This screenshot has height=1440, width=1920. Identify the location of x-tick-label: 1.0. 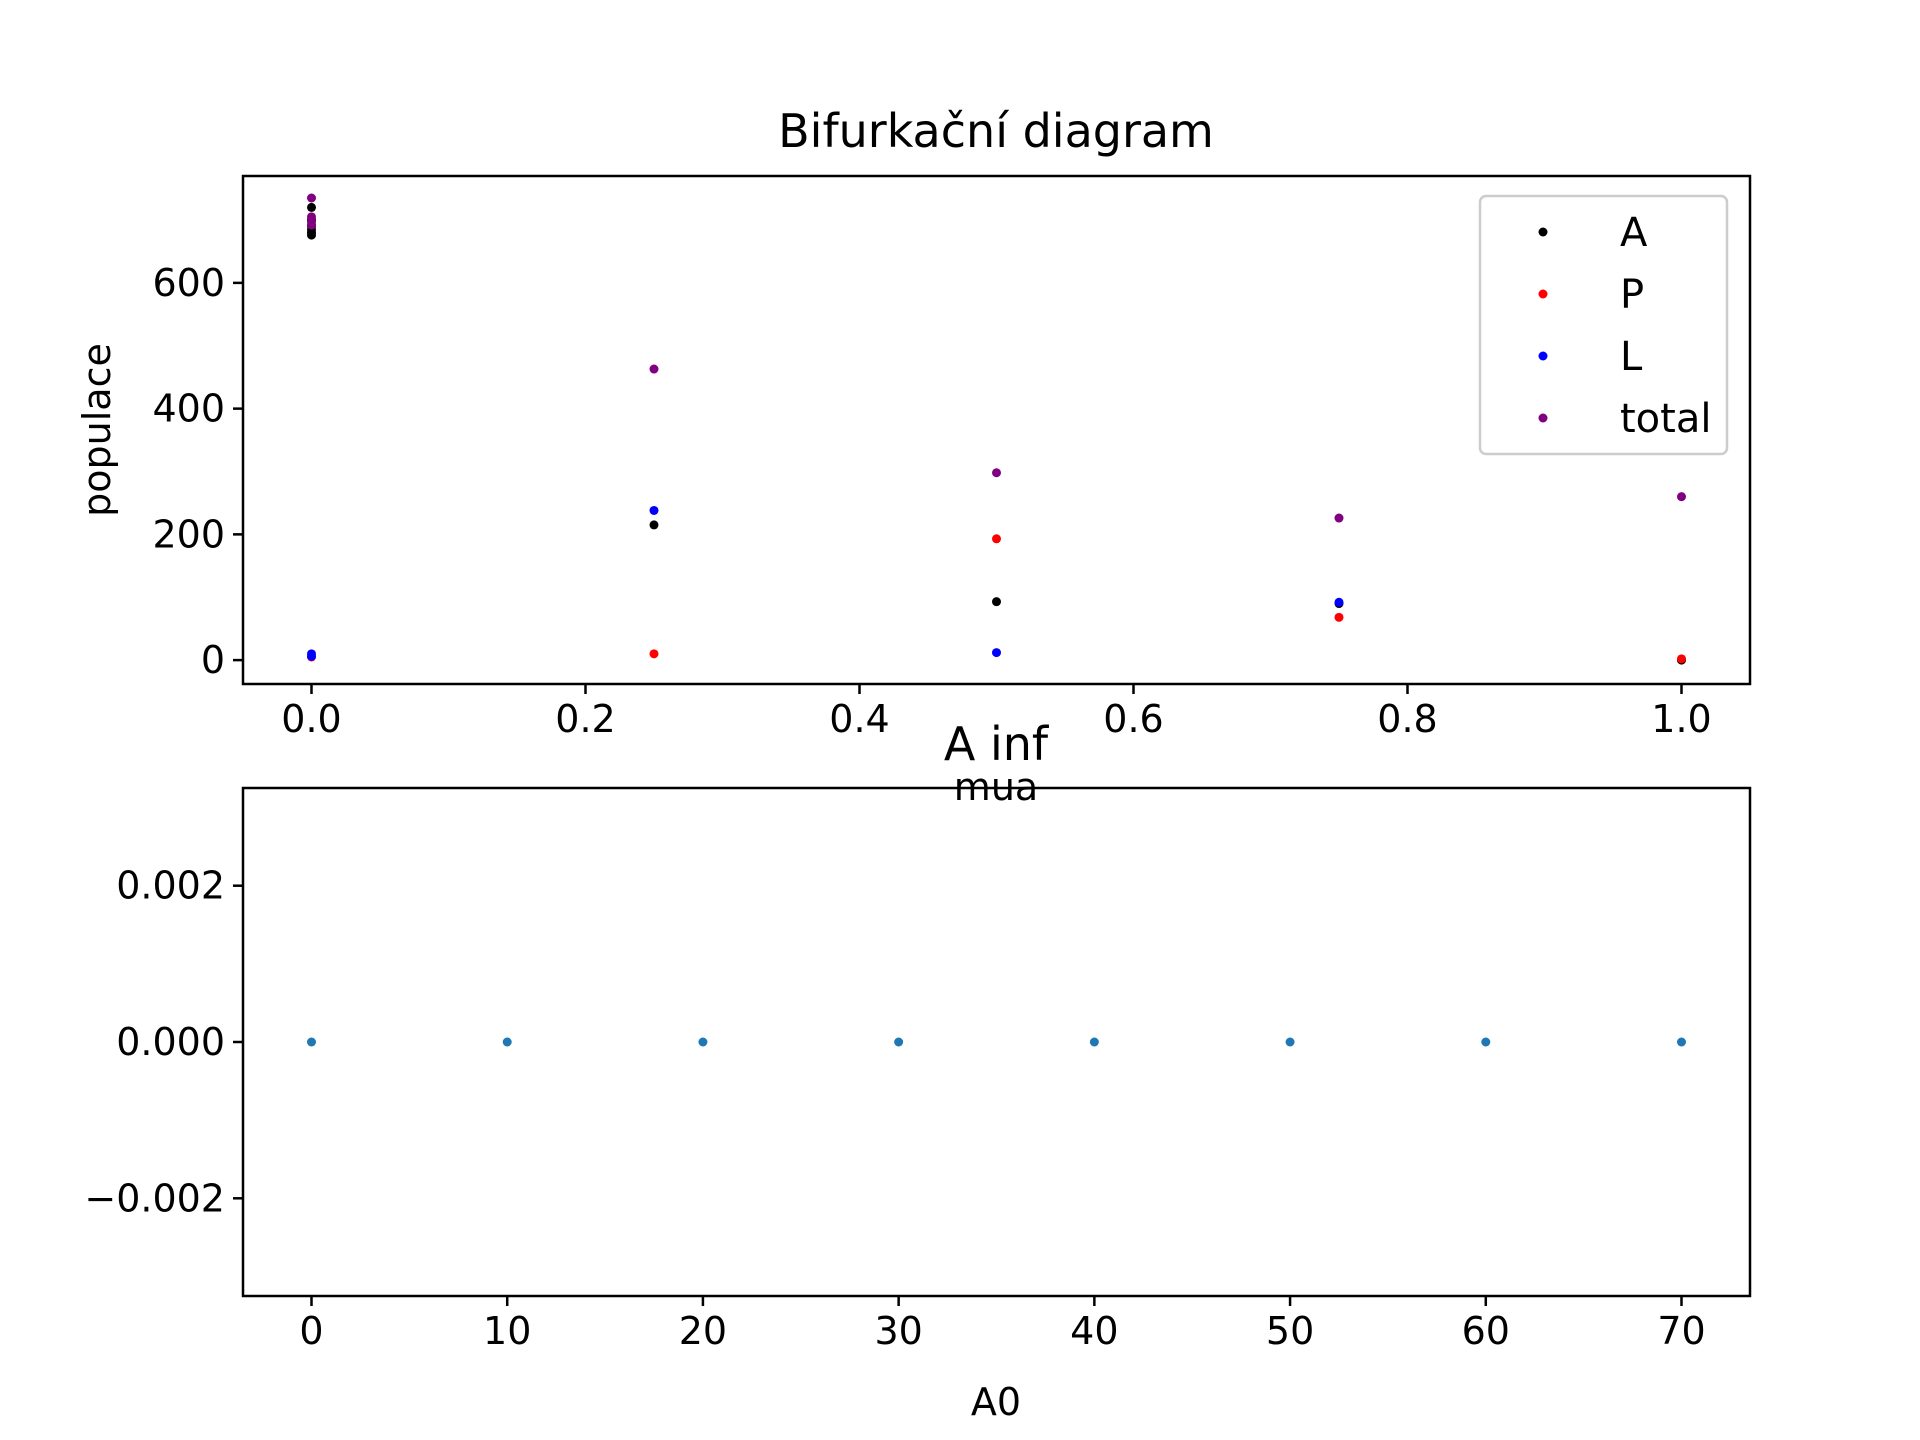
(1681, 719).